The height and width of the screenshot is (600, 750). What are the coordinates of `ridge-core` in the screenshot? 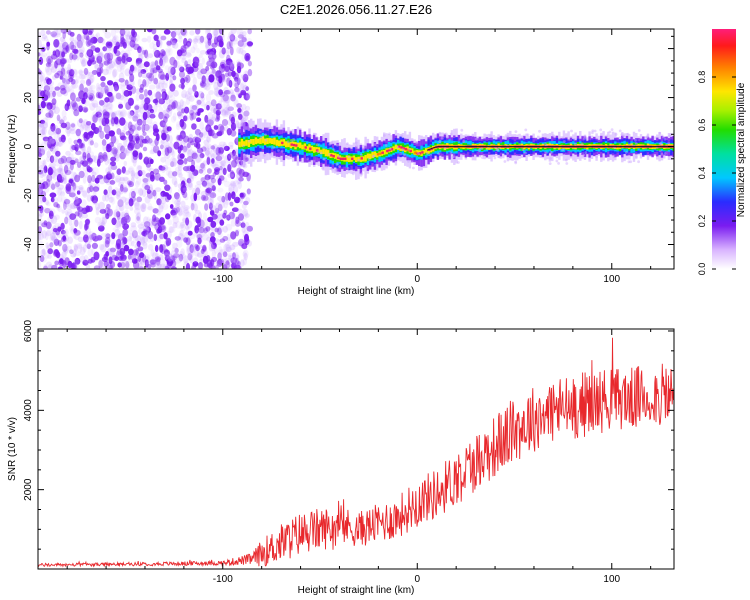 It's located at (403, 148).